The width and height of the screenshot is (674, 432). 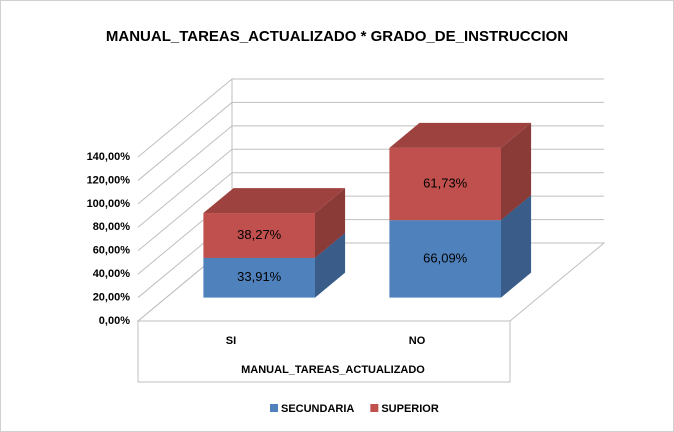 I want to click on legend-label: SUPERIOR, so click(x=410, y=409).